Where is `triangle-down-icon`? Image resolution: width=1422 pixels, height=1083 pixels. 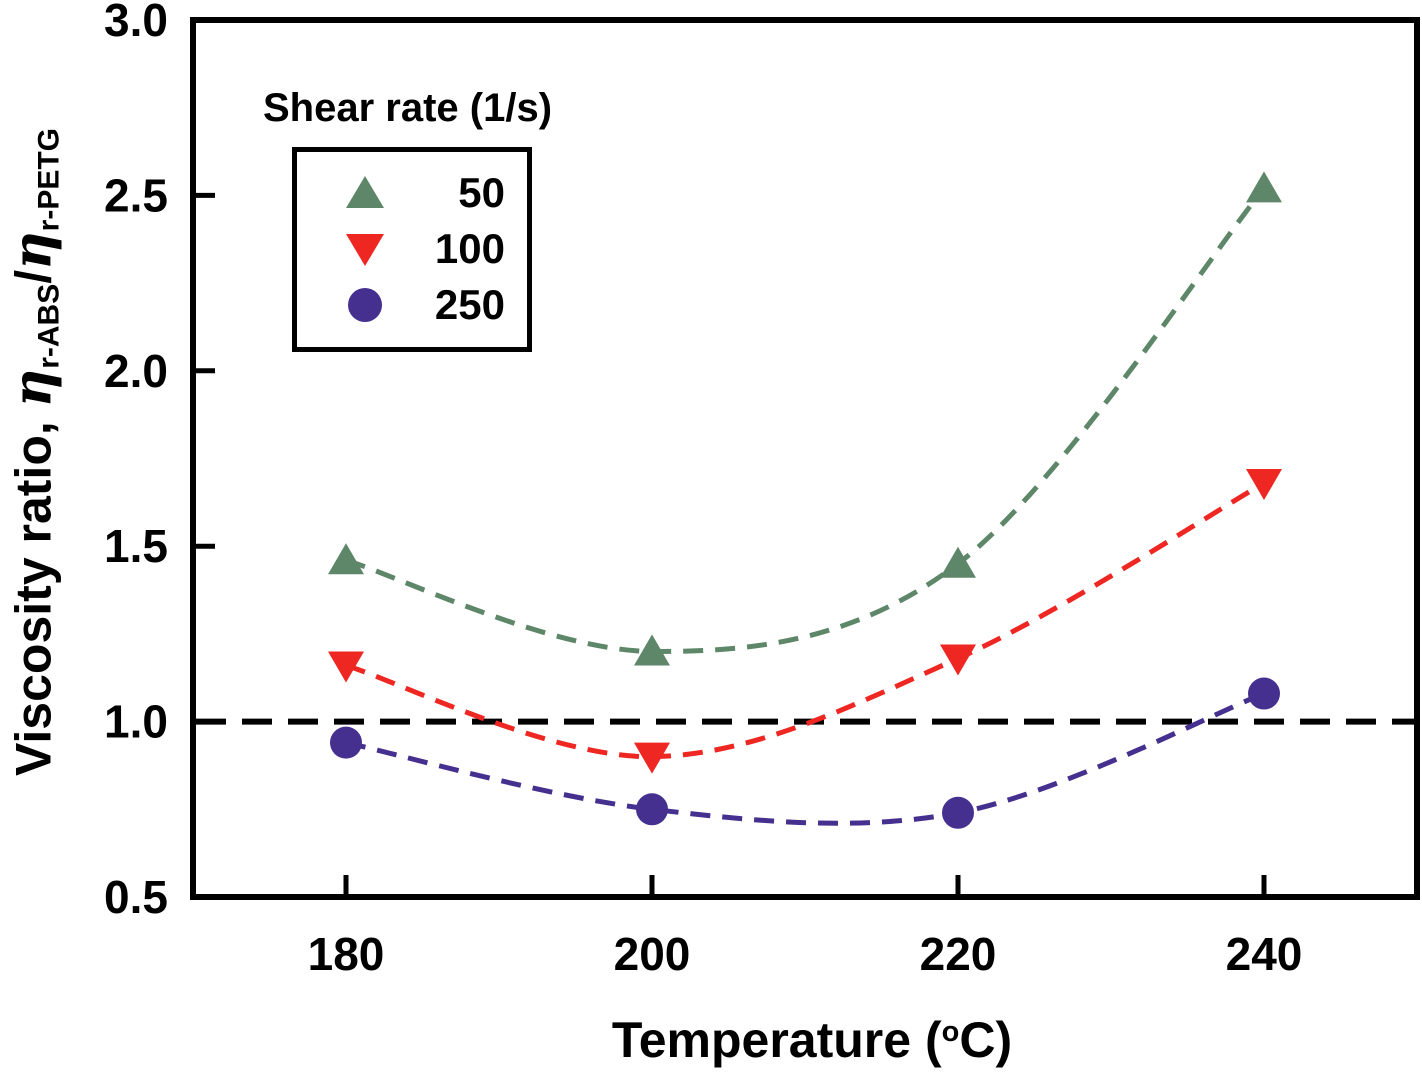 triangle-down-icon is located at coordinates (365, 250).